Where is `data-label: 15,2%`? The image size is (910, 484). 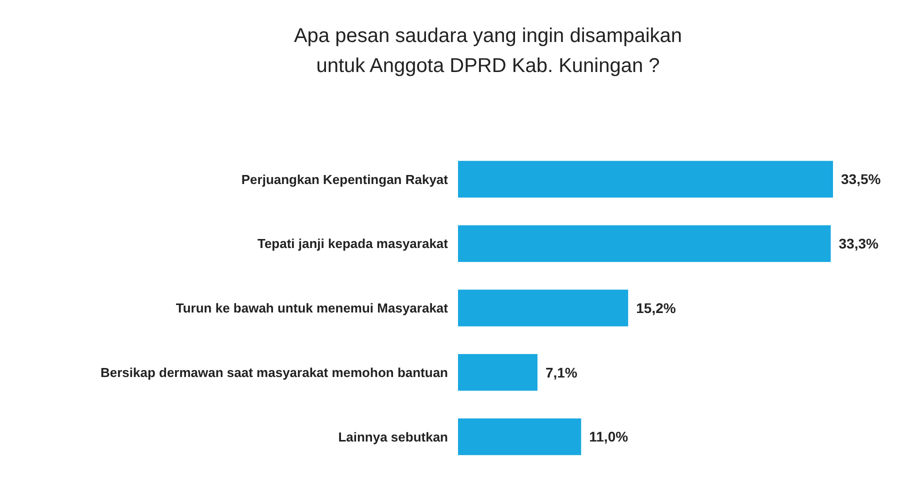 data-label: 15,2% is located at coordinates (656, 308).